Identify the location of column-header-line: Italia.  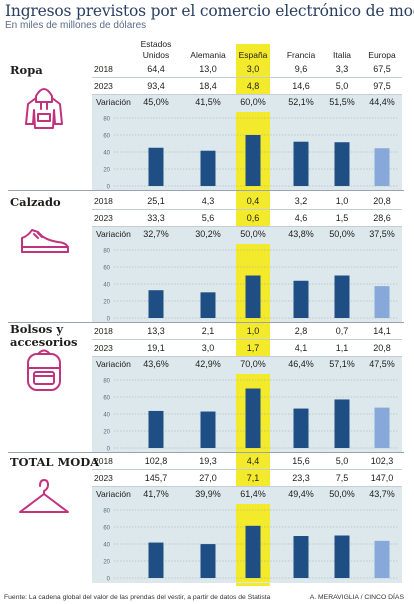
(342, 55).